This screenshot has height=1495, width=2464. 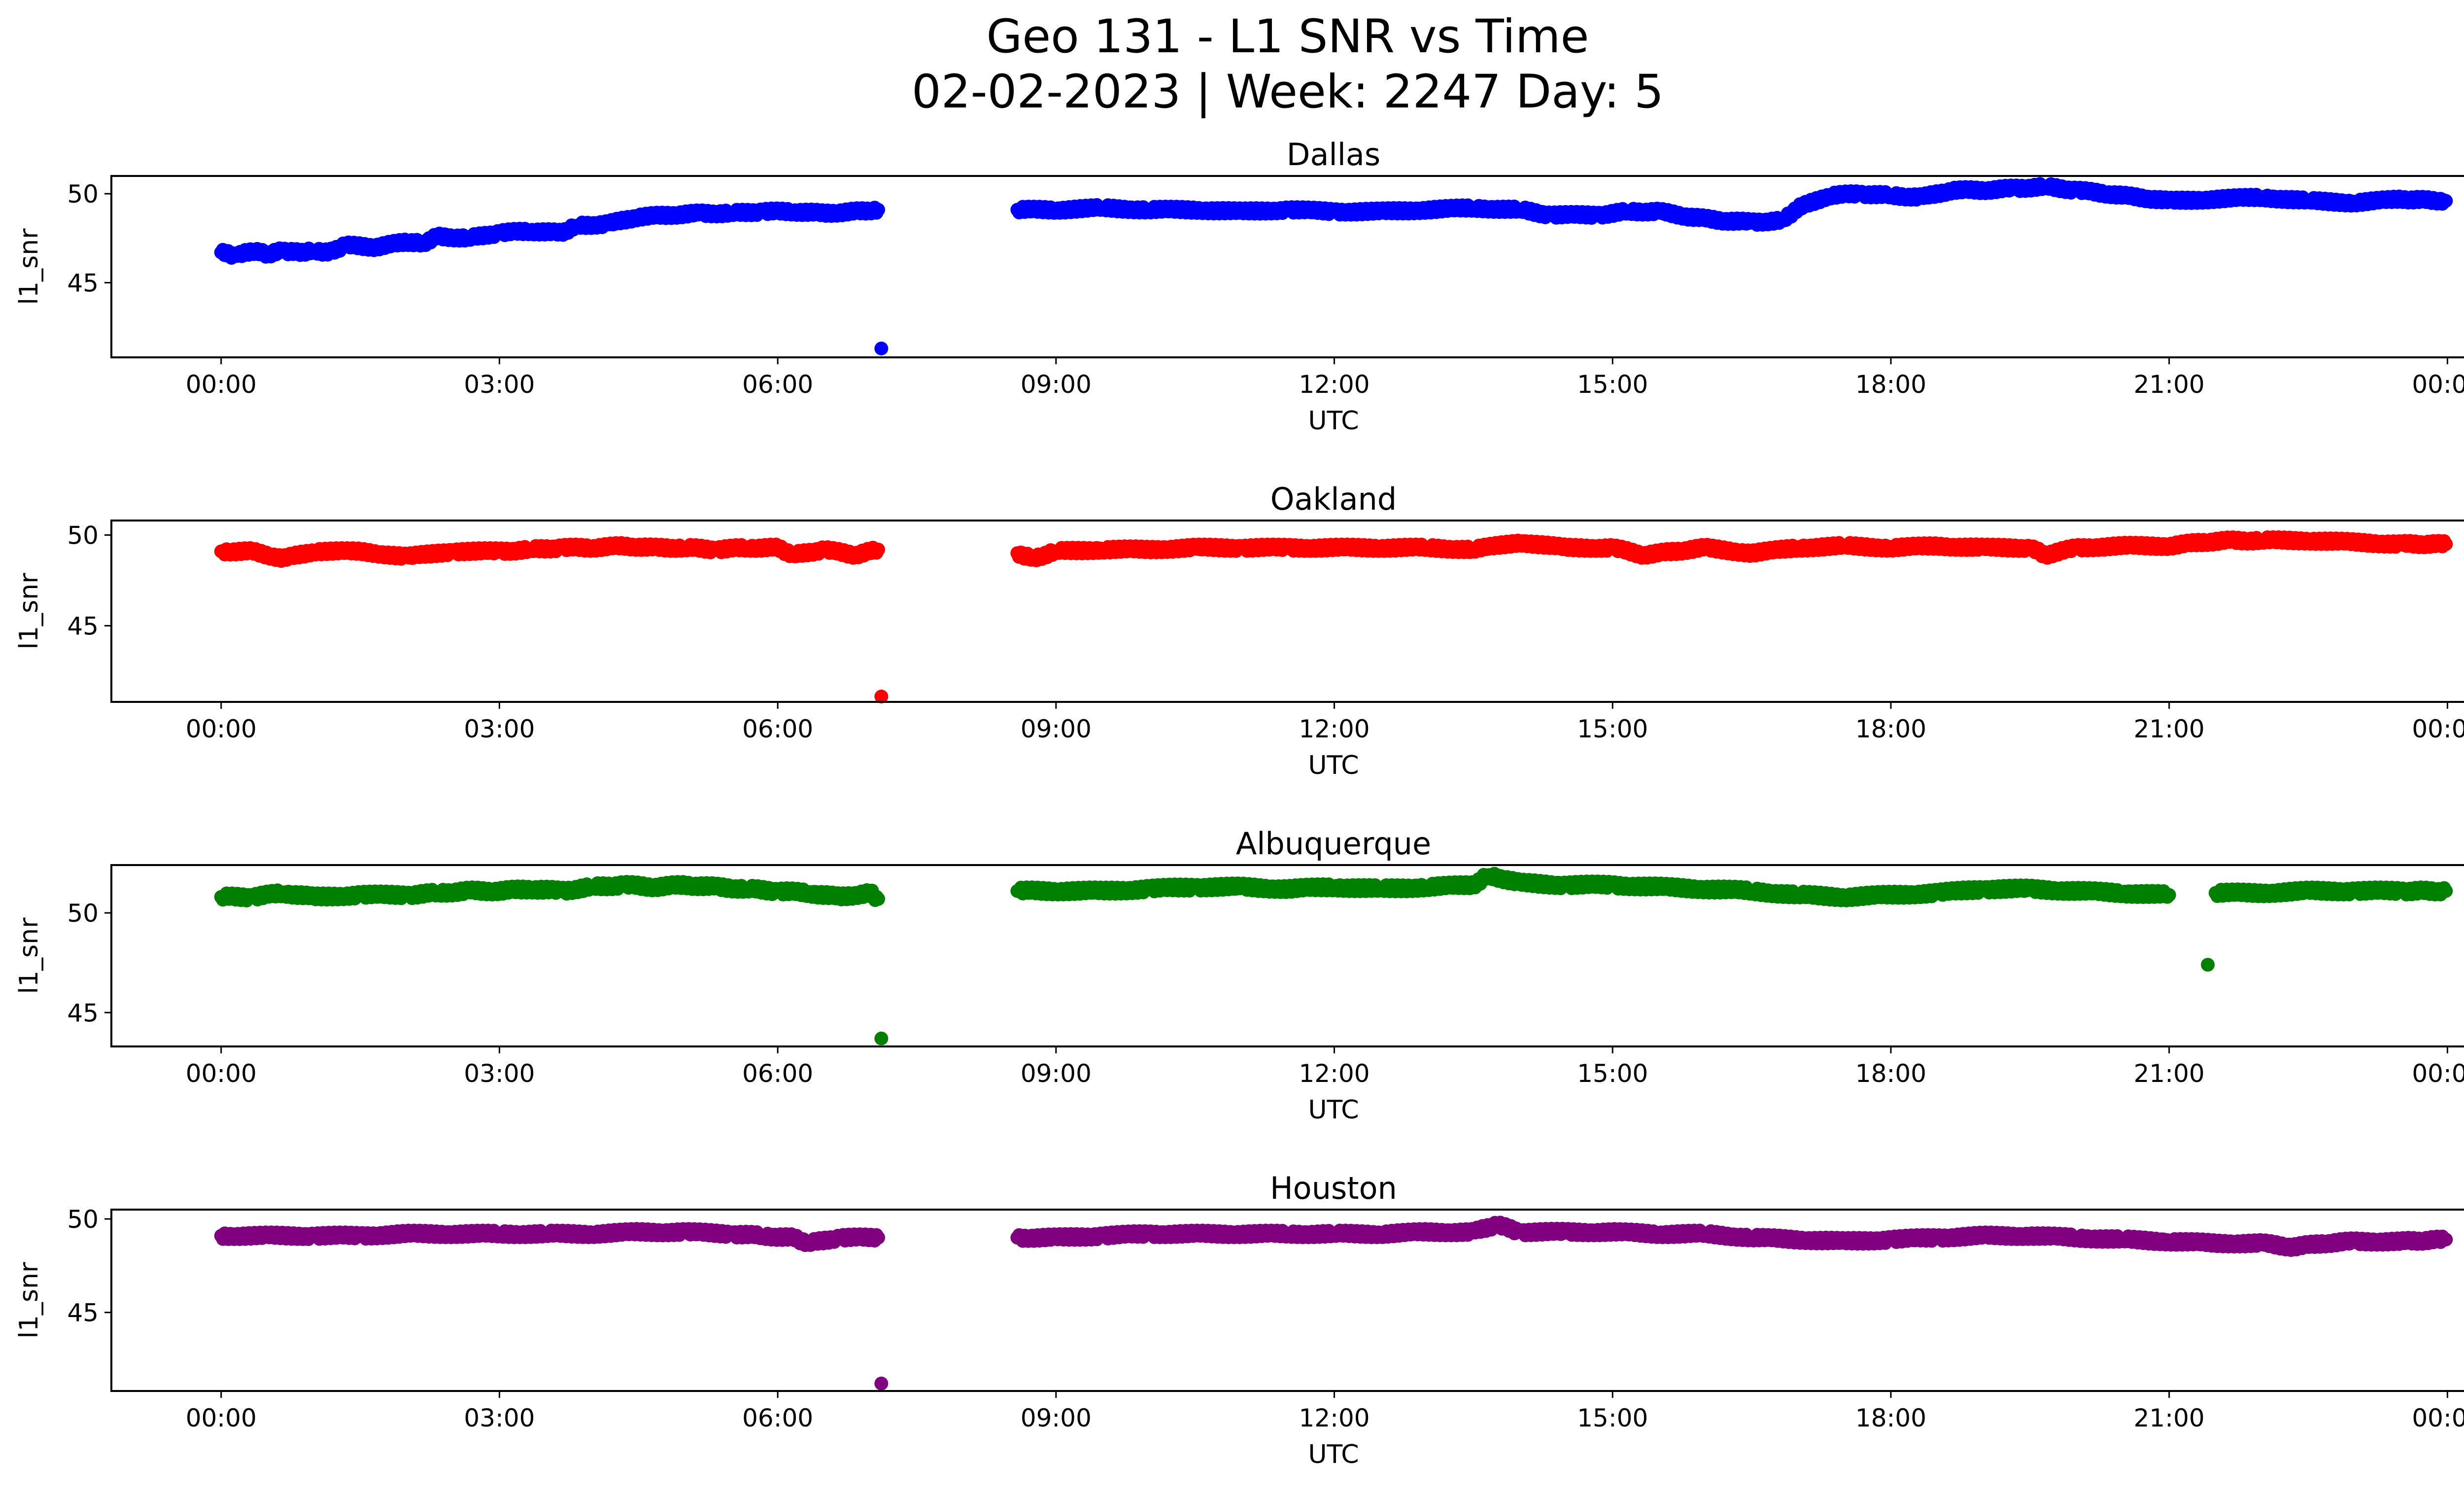 What do you see at coordinates (1333, 155) in the screenshot?
I see `subplot-title: Dallas` at bounding box center [1333, 155].